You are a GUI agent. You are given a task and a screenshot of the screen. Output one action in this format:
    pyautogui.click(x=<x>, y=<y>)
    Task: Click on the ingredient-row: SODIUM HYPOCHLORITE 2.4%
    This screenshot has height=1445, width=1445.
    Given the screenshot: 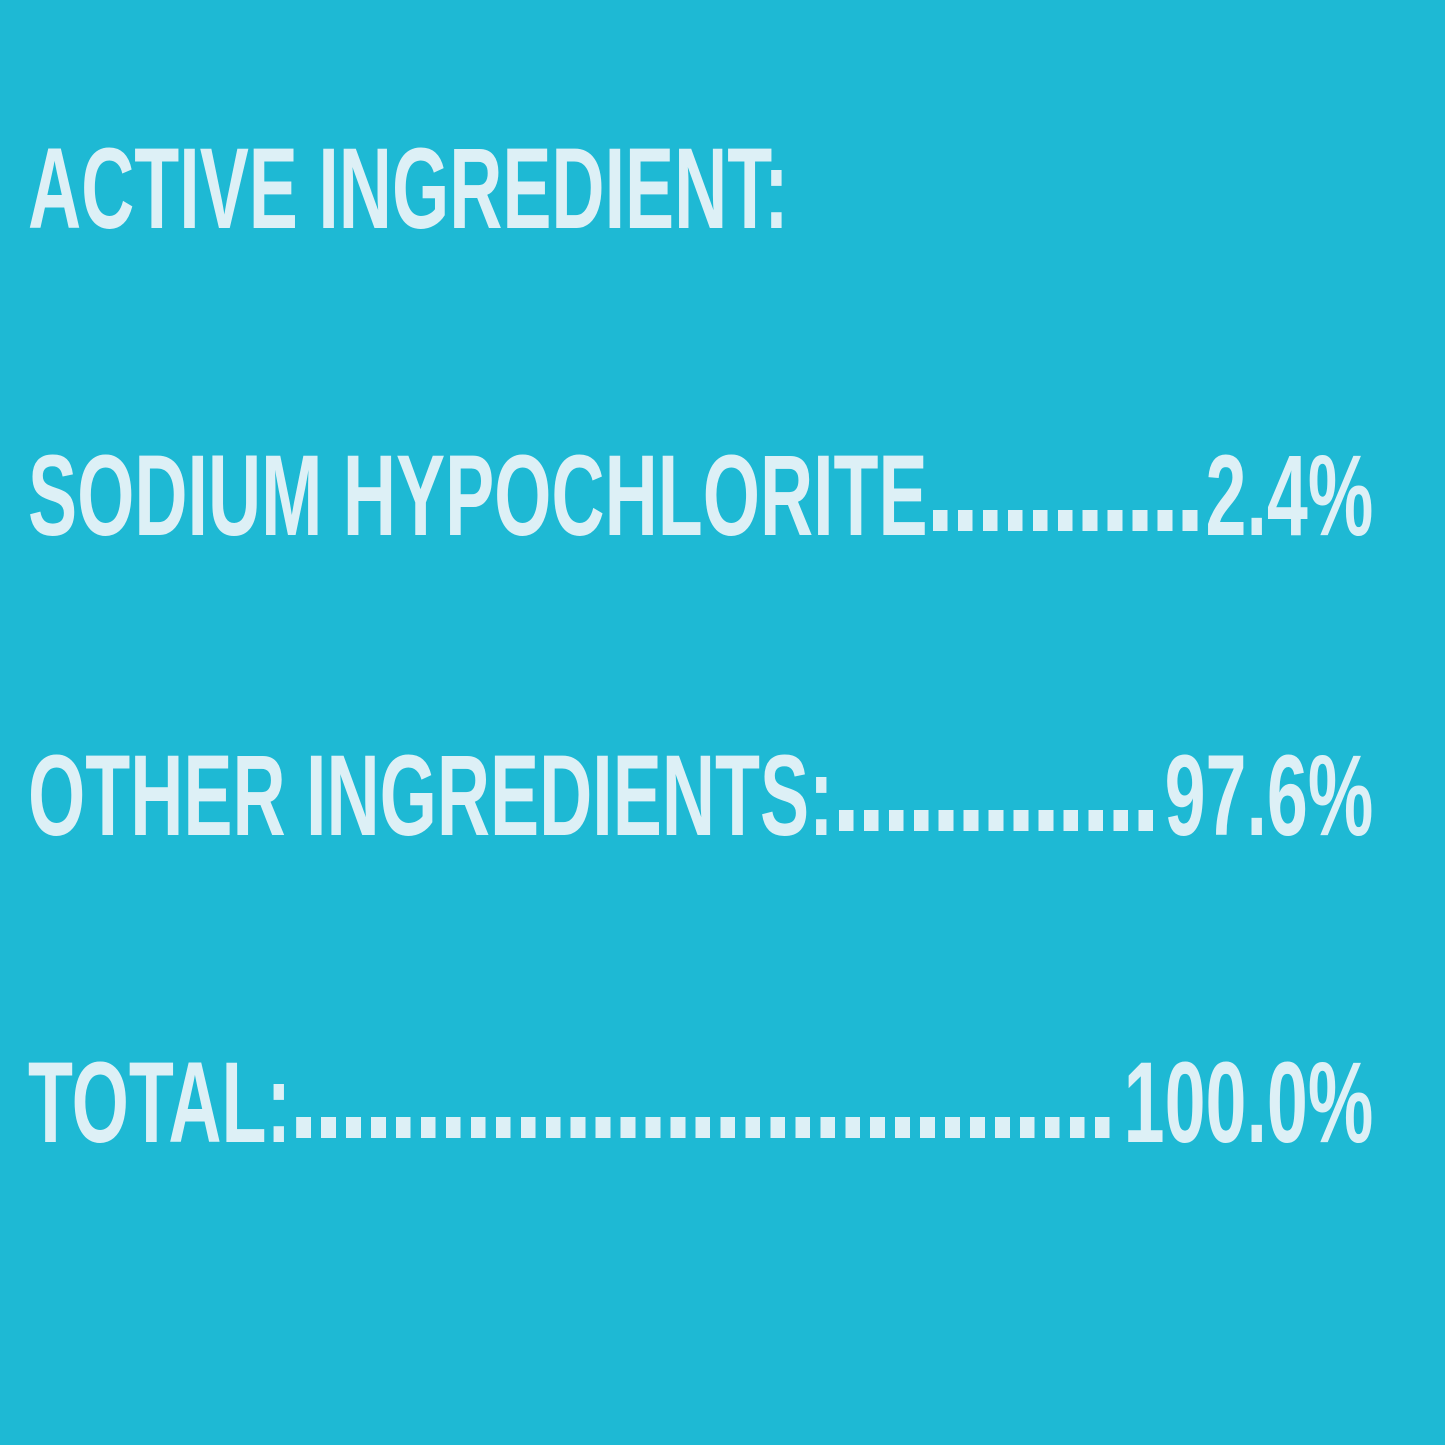 What is the action you would take?
    pyautogui.click(x=700, y=479)
    